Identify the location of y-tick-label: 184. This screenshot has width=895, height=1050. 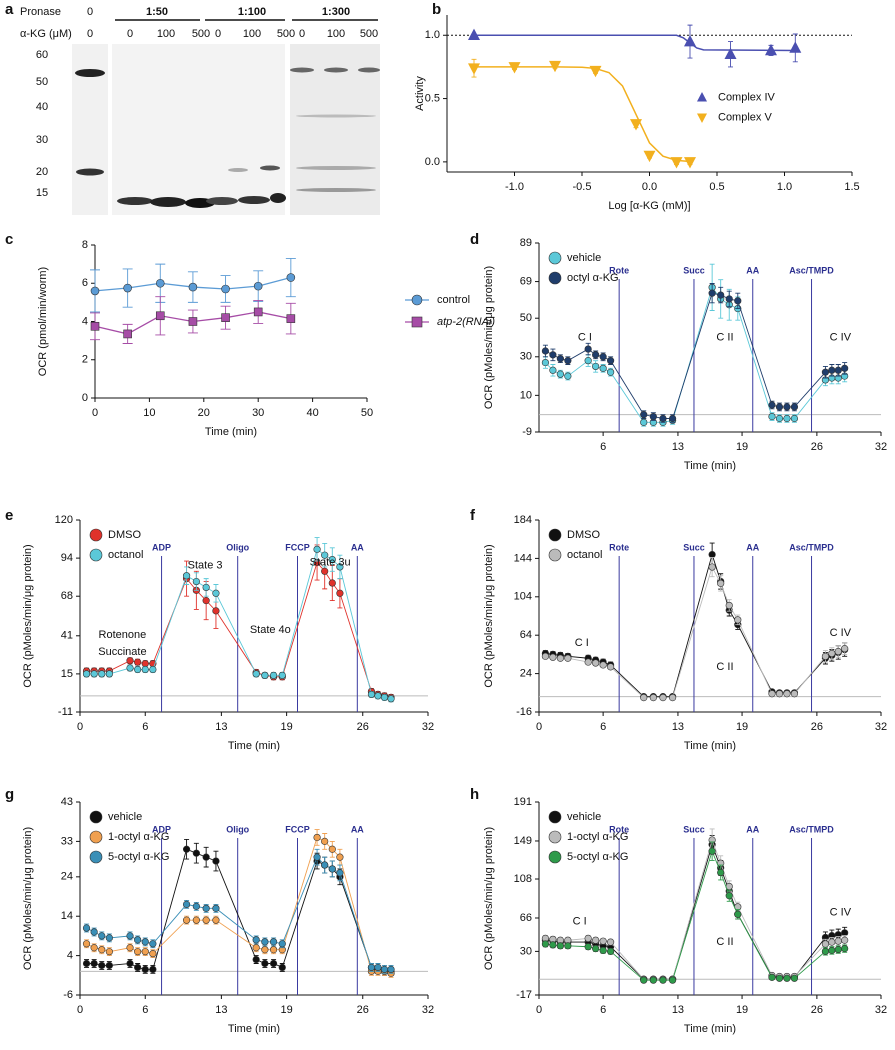
(523, 520).